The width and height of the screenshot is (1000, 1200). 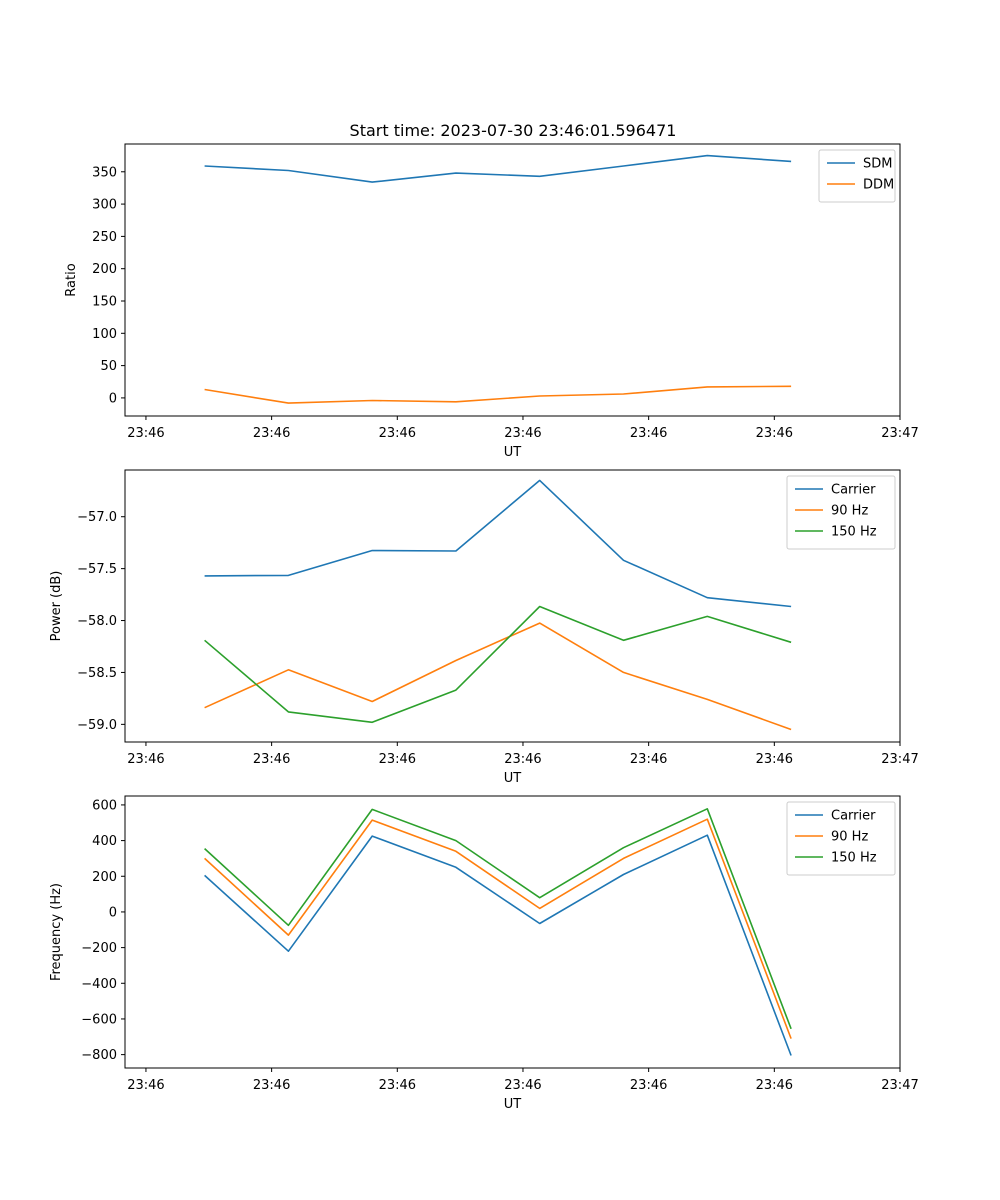 I want to click on series-line-sdm, so click(x=498, y=168).